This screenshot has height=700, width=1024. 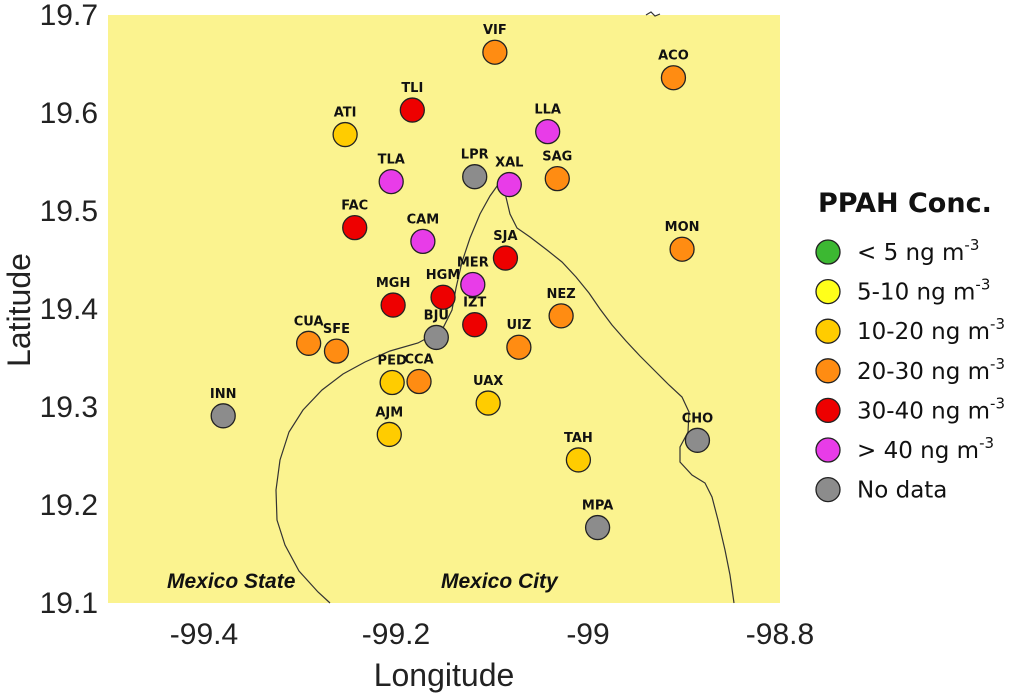 What do you see at coordinates (389, 434) in the screenshot?
I see `station-marker-ajm` at bounding box center [389, 434].